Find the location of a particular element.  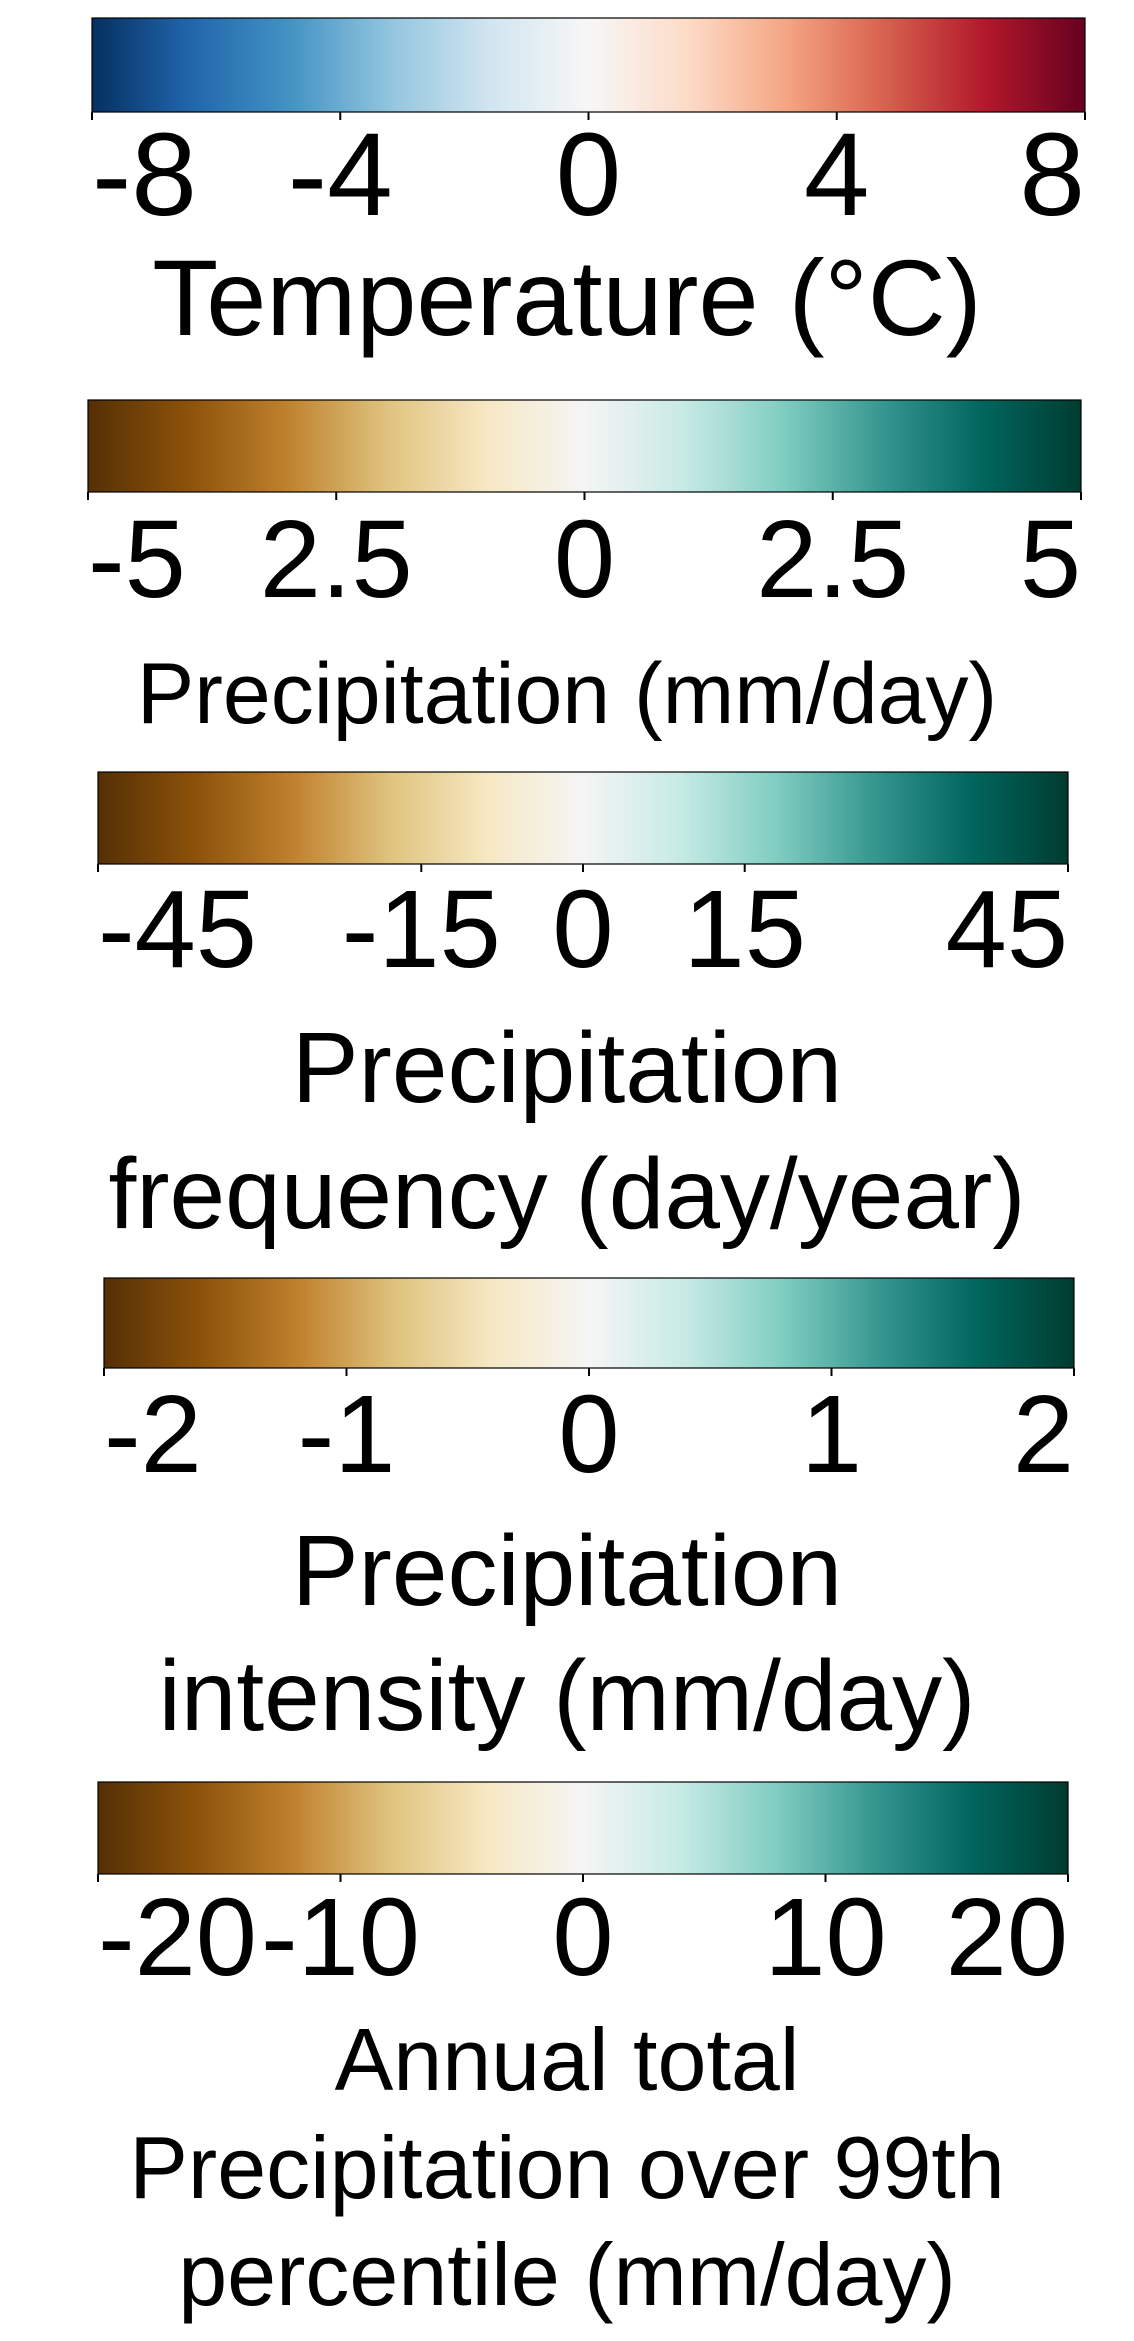

colorbar-panel-1: -8 -4 0 4 8 Temperature (°C) is located at coordinates (588, 187).